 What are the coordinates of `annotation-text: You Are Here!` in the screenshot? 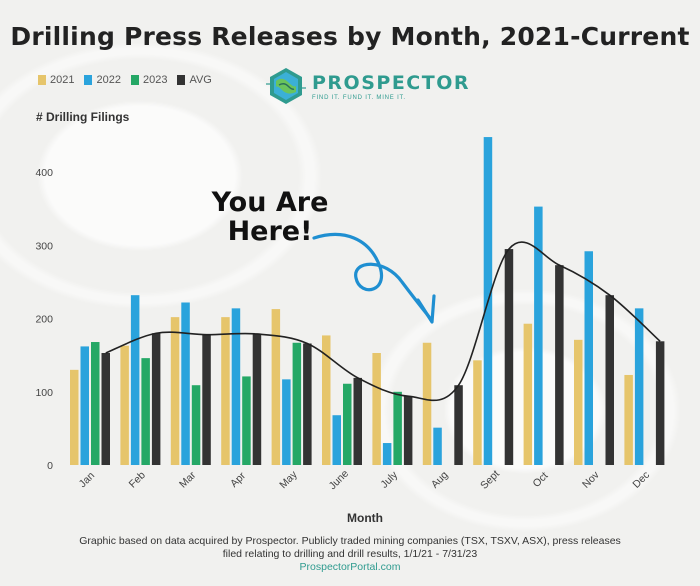 It's located at (270, 217).